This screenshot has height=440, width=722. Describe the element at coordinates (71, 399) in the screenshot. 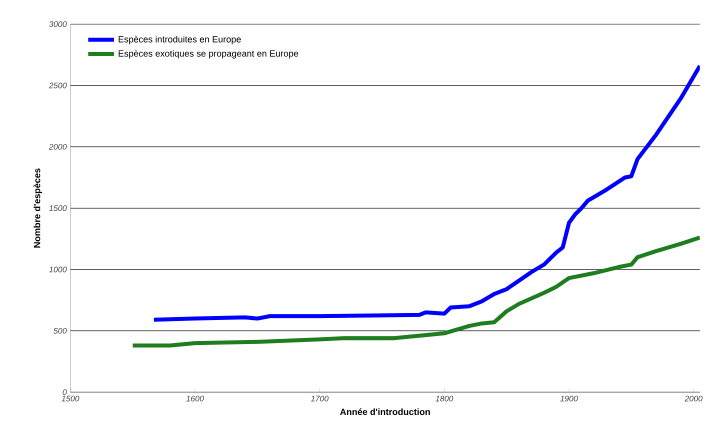

I see `x-tick-label: 1500` at that location.